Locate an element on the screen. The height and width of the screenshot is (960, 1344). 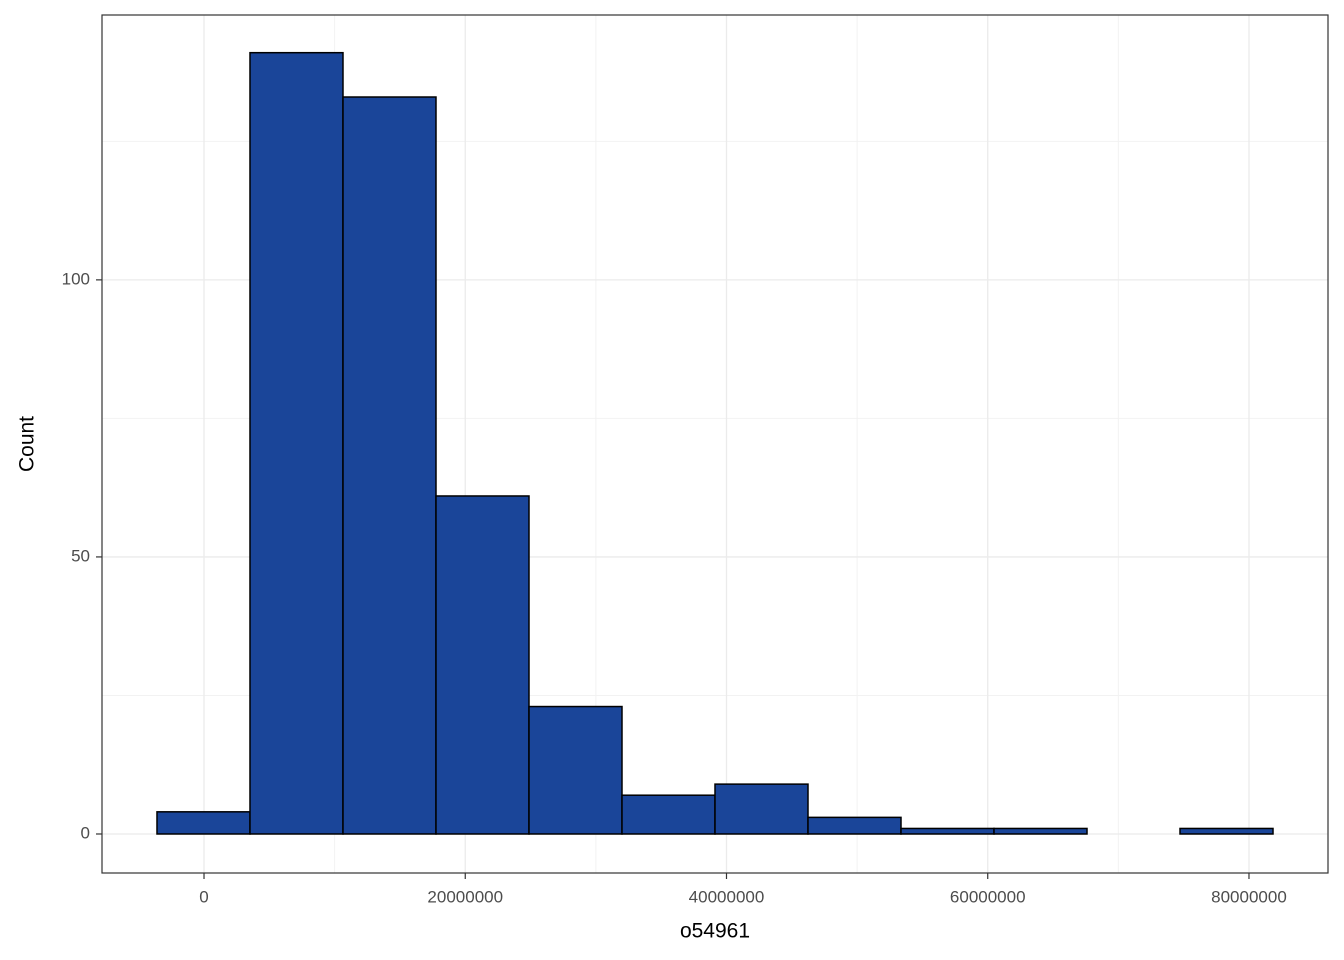
y-tick-label: 0 is located at coordinates (85, 832).